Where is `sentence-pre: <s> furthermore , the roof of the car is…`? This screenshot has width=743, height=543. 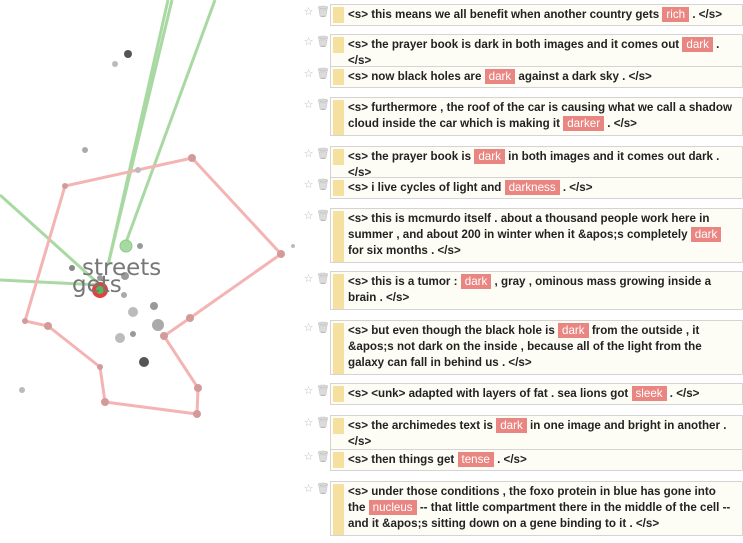
sentence-pre: <s> furthermore , the roof of the car is… is located at coordinates (540, 115).